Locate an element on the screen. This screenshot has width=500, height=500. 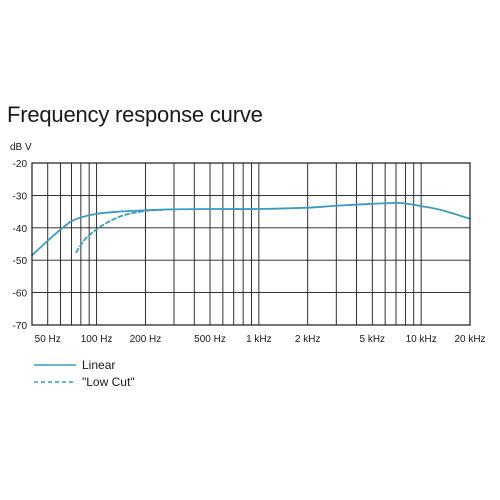
y-tick-label: -20 is located at coordinates (20, 164).